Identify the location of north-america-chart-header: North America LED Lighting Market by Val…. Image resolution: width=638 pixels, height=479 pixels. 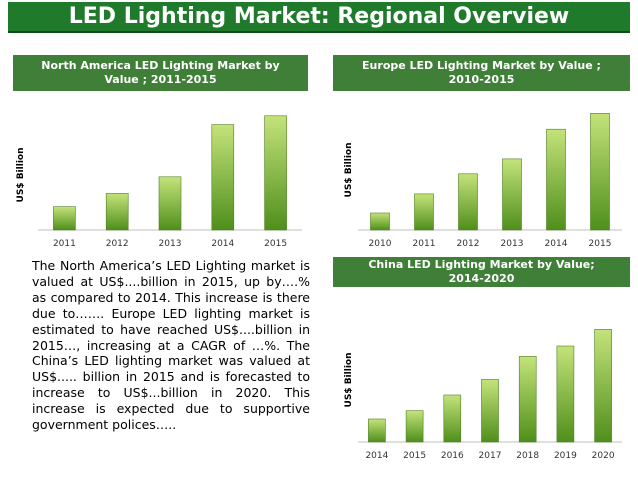
(160, 73).